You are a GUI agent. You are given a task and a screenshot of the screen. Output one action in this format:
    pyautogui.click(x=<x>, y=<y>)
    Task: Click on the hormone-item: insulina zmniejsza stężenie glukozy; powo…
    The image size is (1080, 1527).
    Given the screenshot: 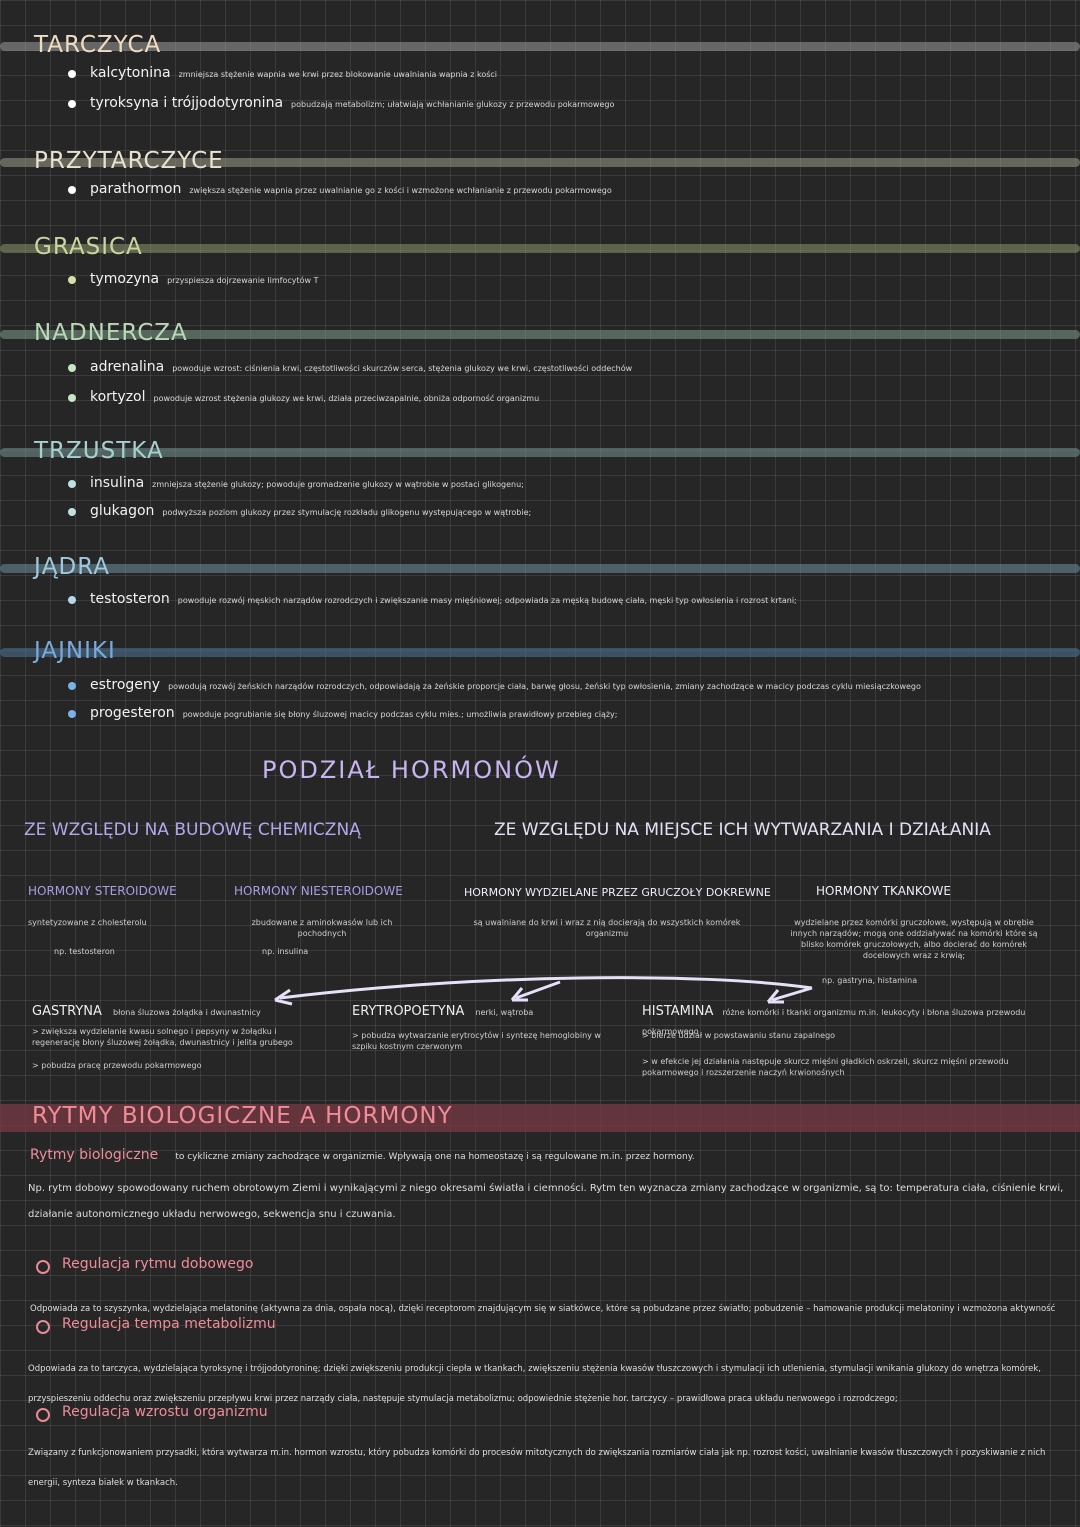 What is the action you would take?
    pyautogui.click(x=307, y=481)
    